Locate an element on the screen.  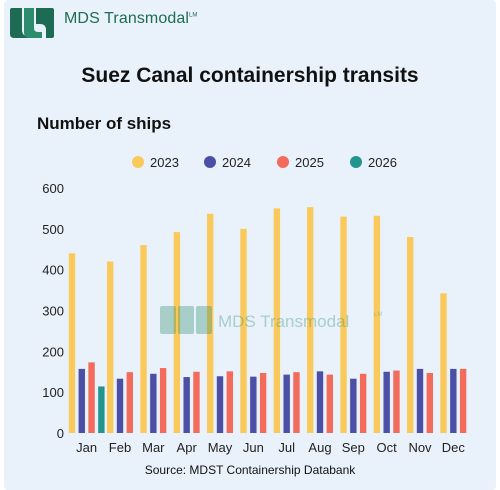
legend-label: 2023 is located at coordinates (164, 162).